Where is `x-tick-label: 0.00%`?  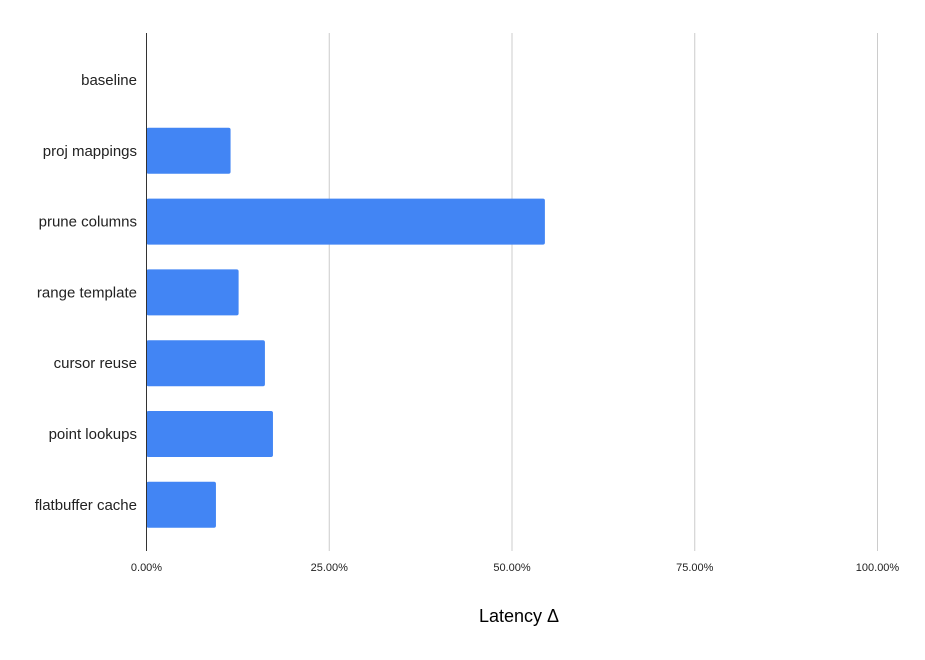 x-tick-label: 0.00% is located at coordinates (146, 568).